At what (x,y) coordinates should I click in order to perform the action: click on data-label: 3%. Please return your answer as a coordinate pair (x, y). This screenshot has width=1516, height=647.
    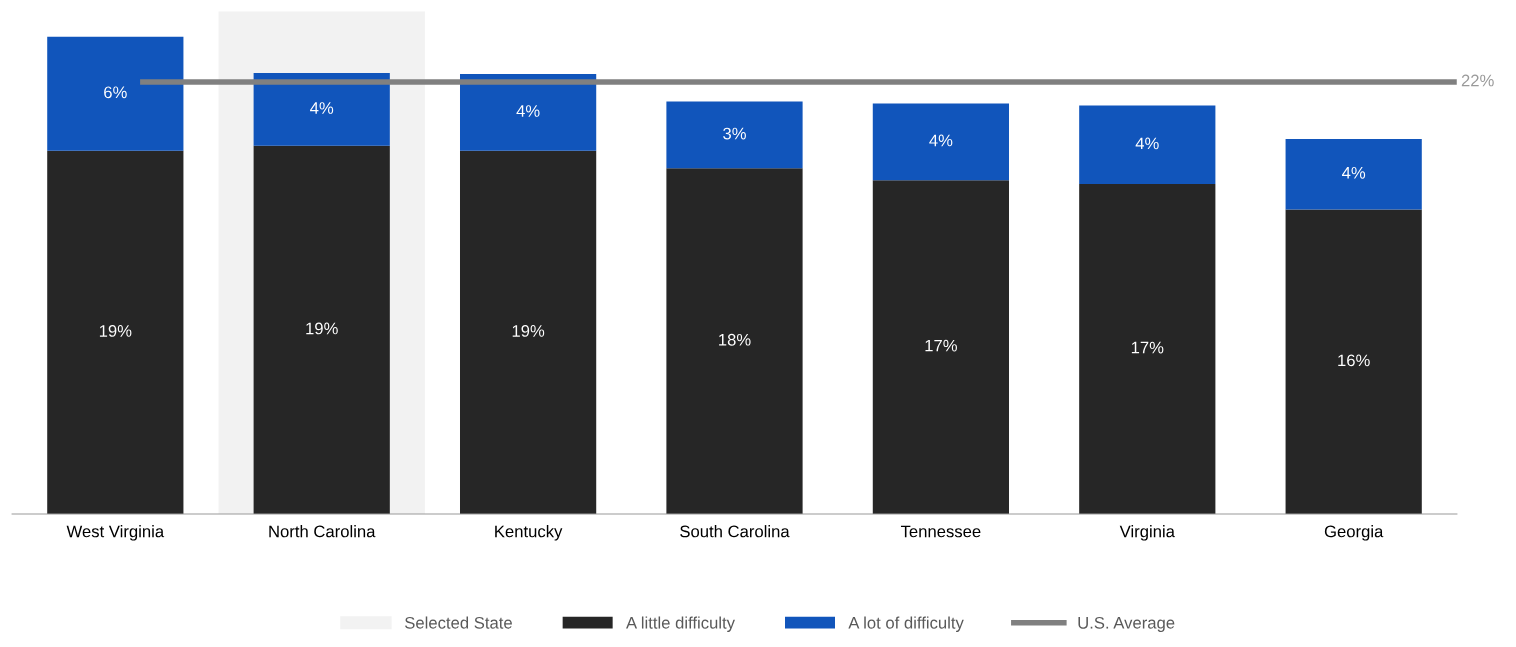
    Looking at the image, I should click on (734, 133).